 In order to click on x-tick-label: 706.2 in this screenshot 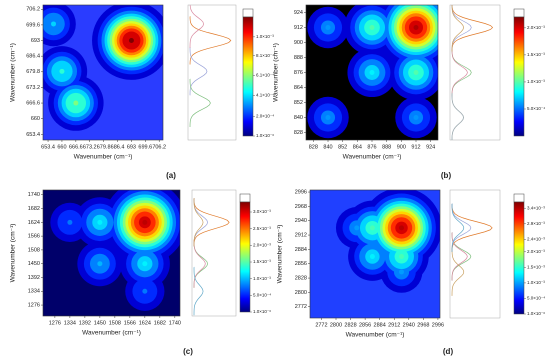, I will do `click(159, 147)`.